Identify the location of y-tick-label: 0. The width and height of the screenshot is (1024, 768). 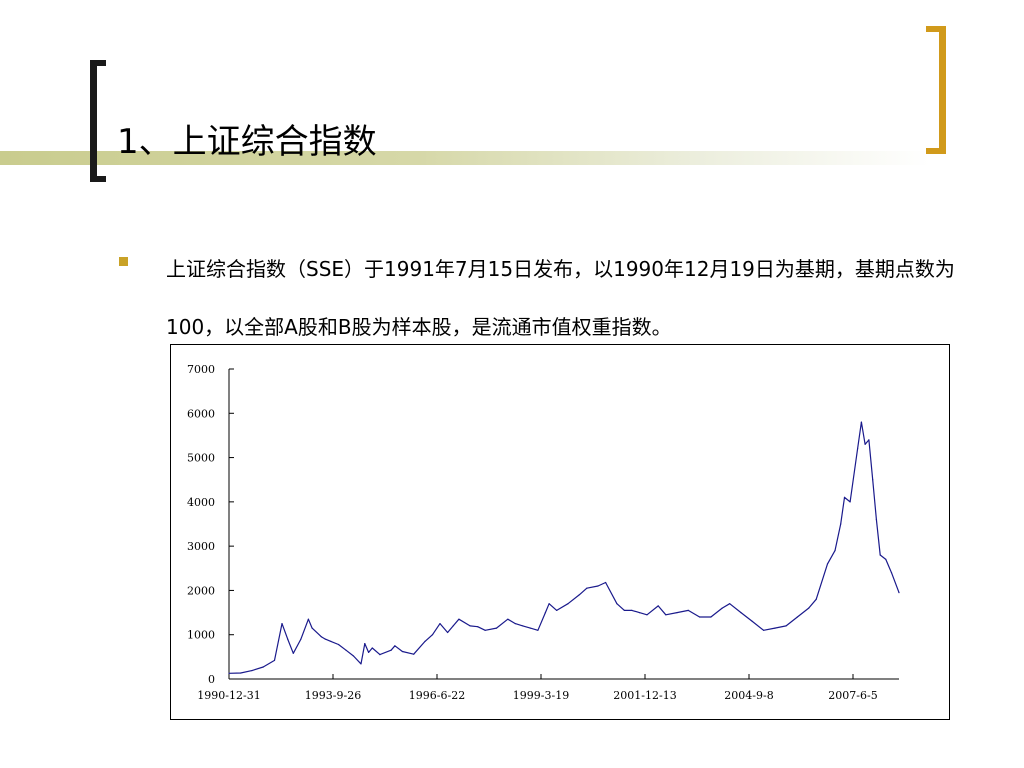
(211, 679).